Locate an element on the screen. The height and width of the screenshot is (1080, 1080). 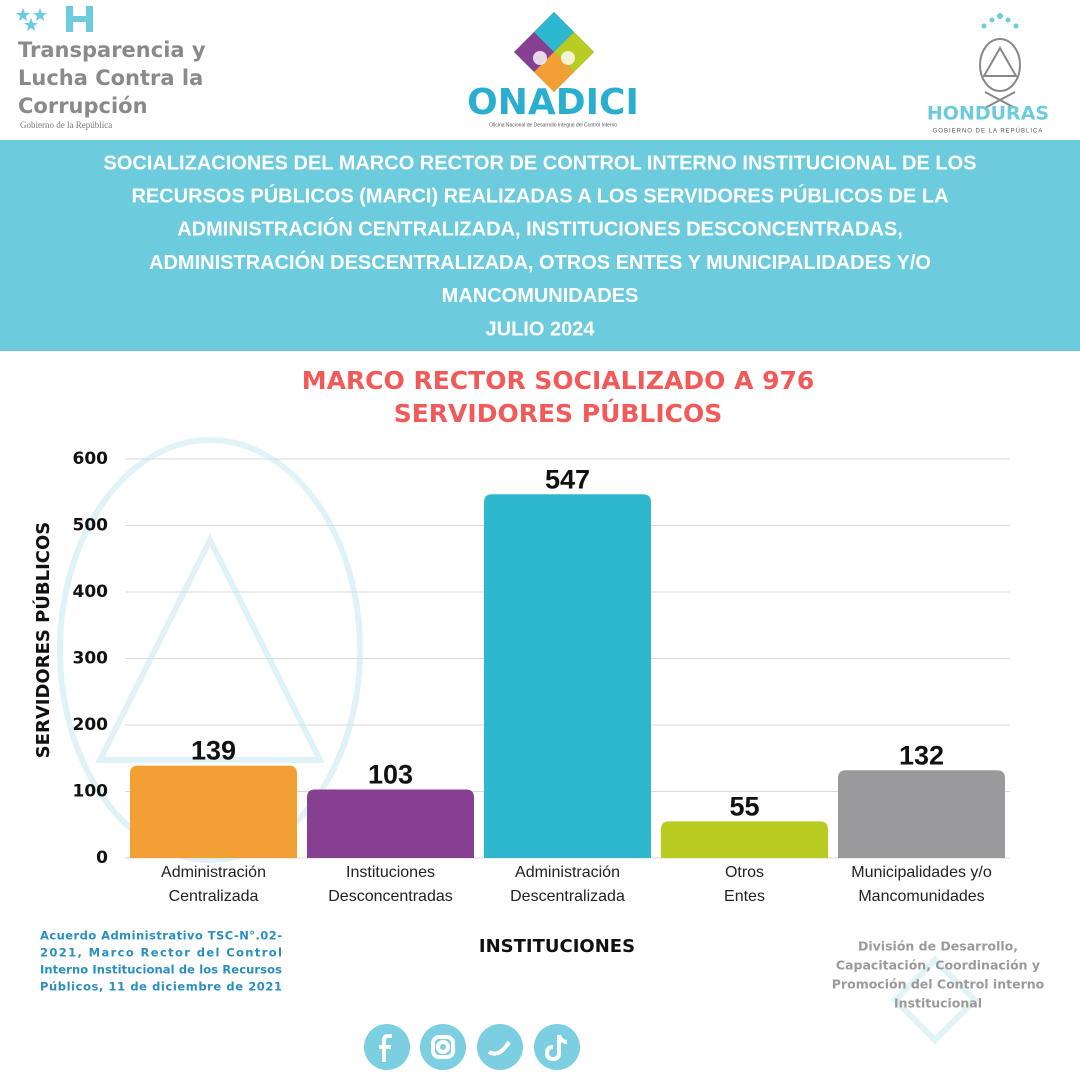
honduras-emblem is located at coordinates (1000, 73).